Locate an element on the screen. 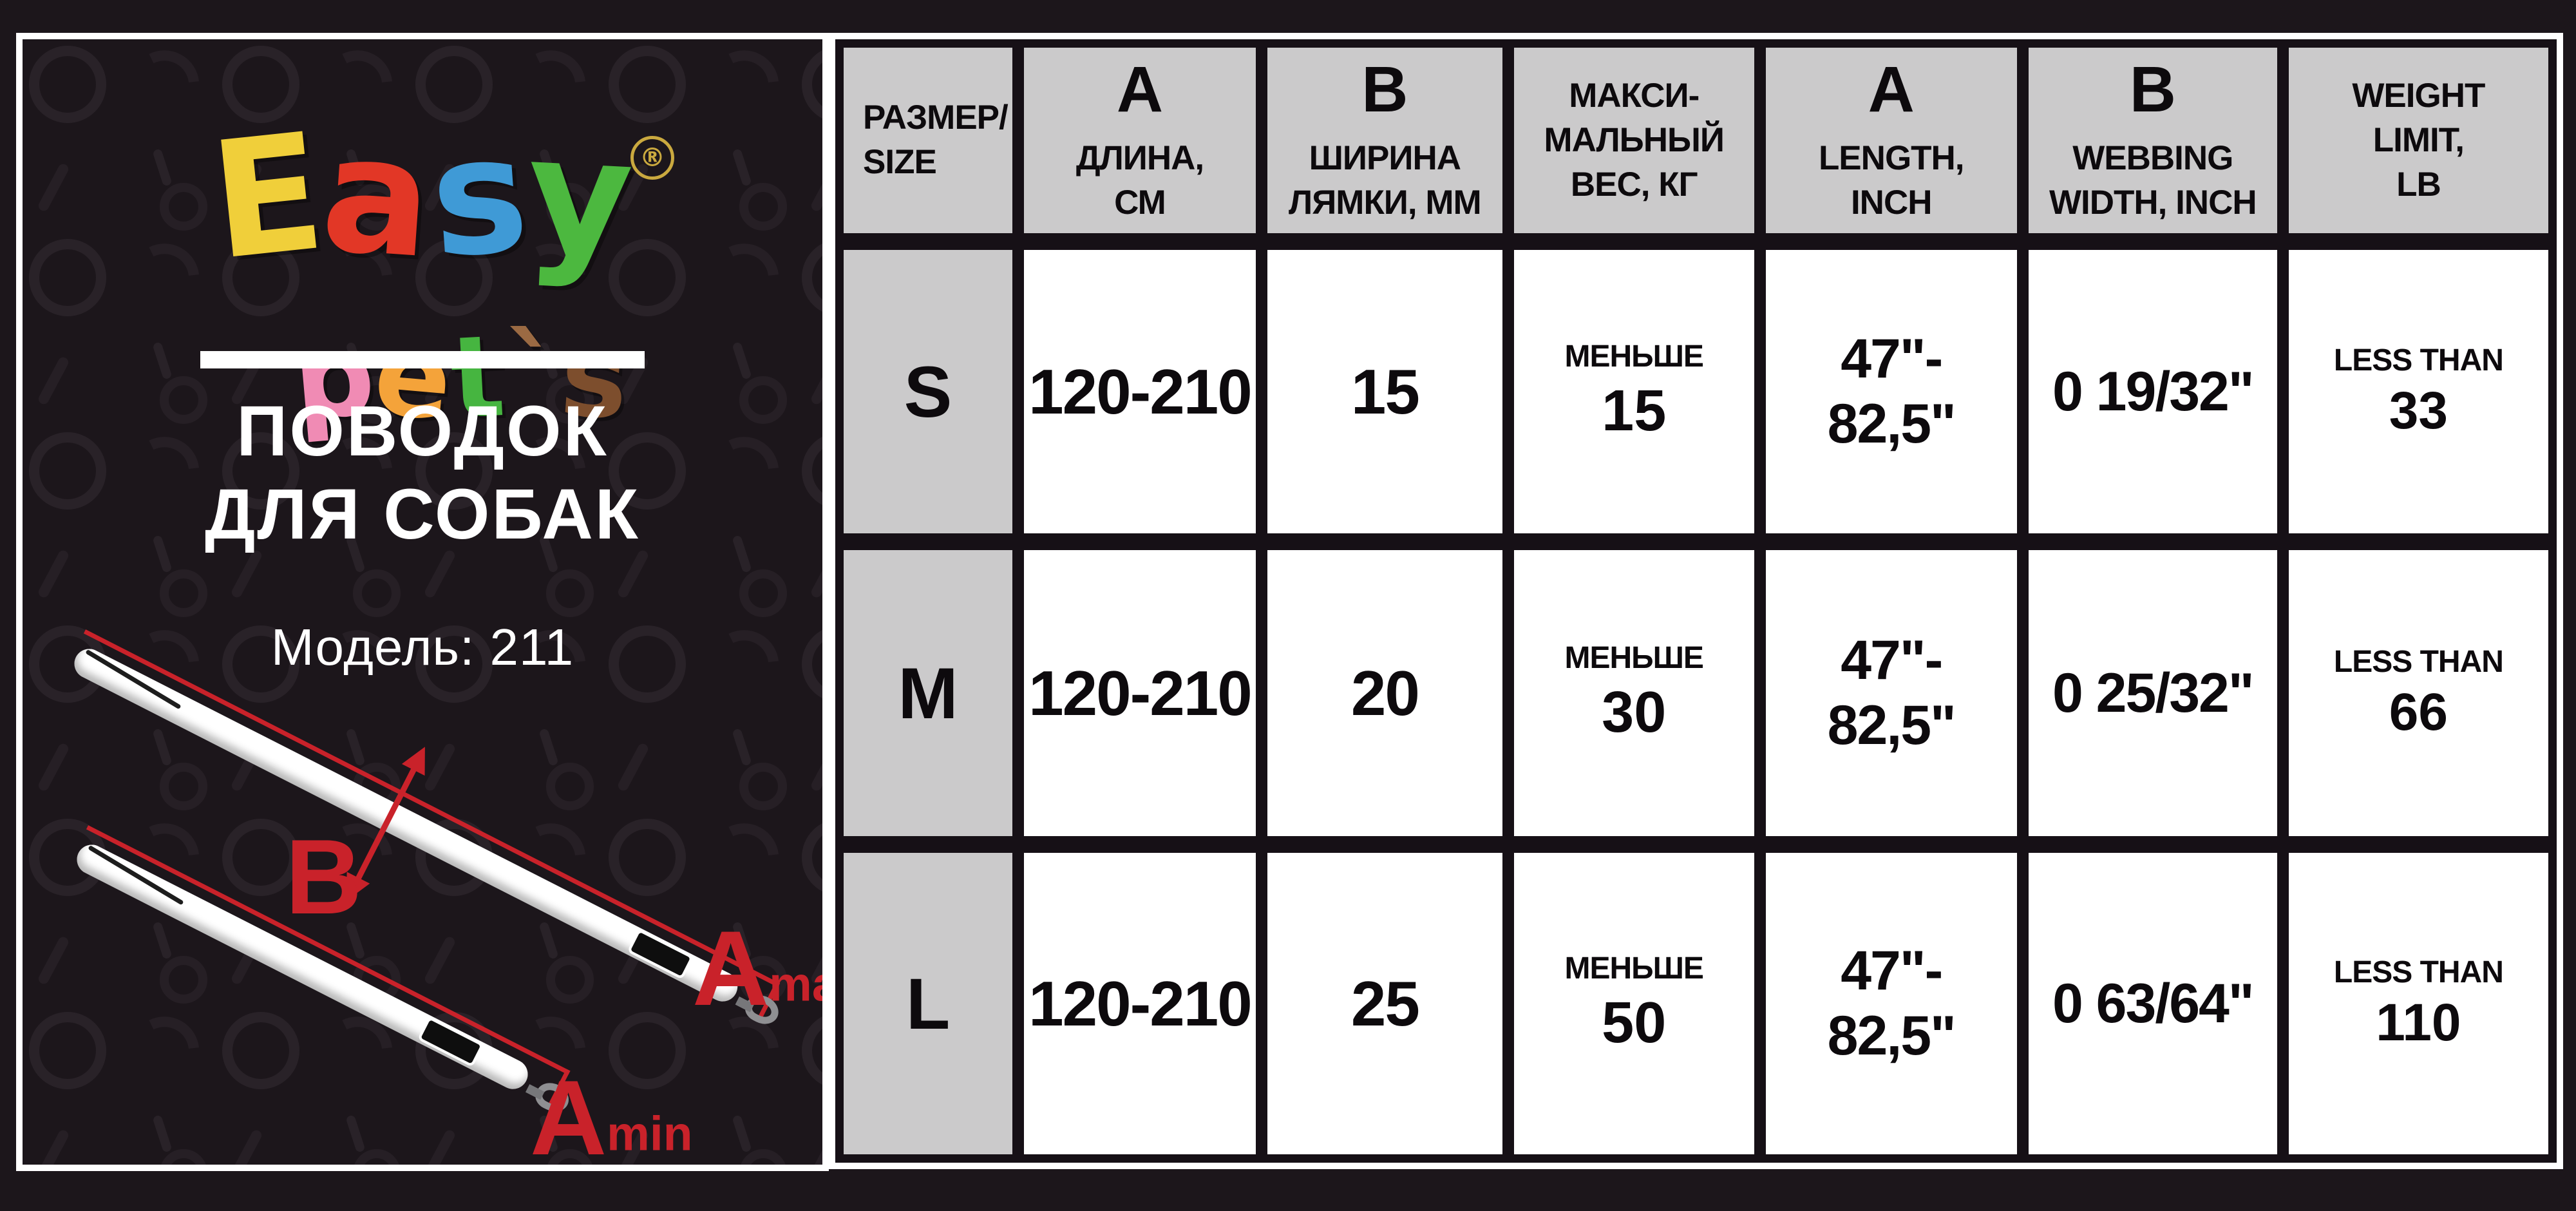 The image size is (2576, 1211). cell-m-length-cm: 120-210 is located at coordinates (1140, 693).